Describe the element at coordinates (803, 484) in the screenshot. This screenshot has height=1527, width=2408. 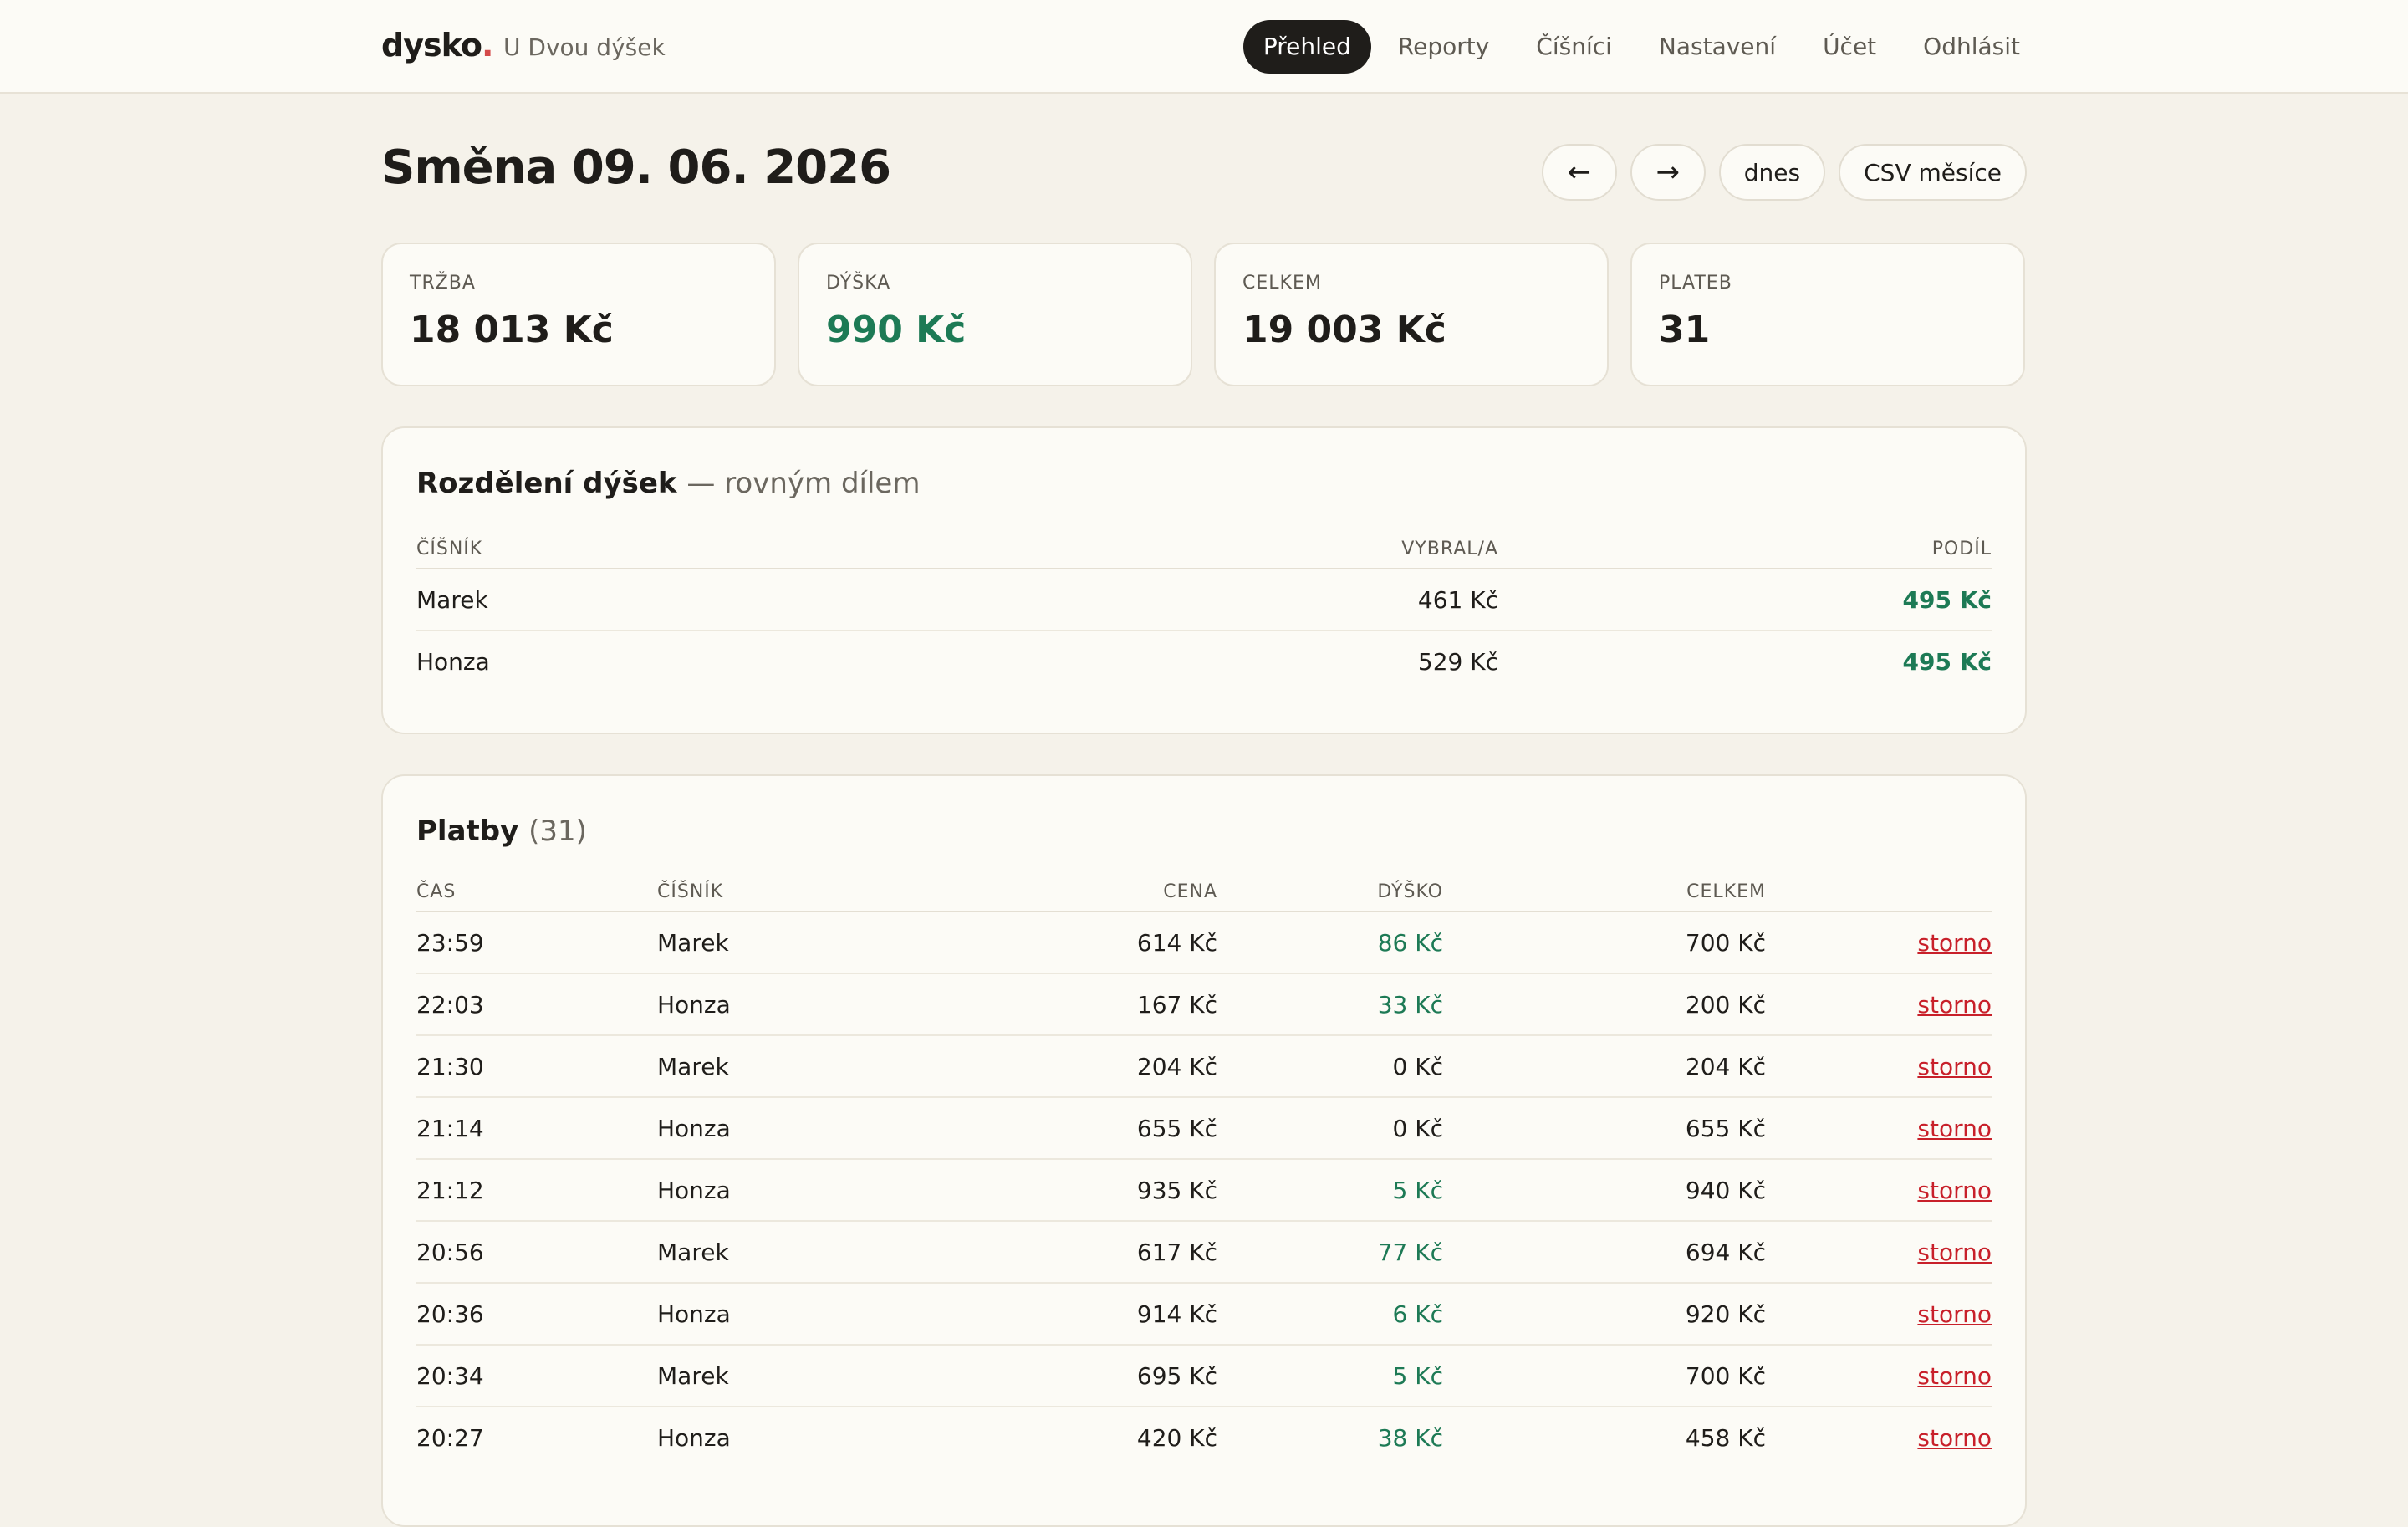
I see `tip-split-subtitle: — rovným dílem` at that location.